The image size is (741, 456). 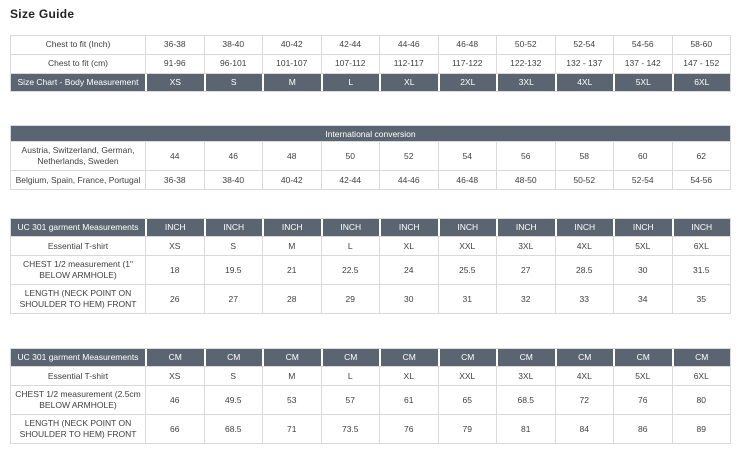 What do you see at coordinates (408, 82) in the screenshot?
I see `header-cell: XL` at bounding box center [408, 82].